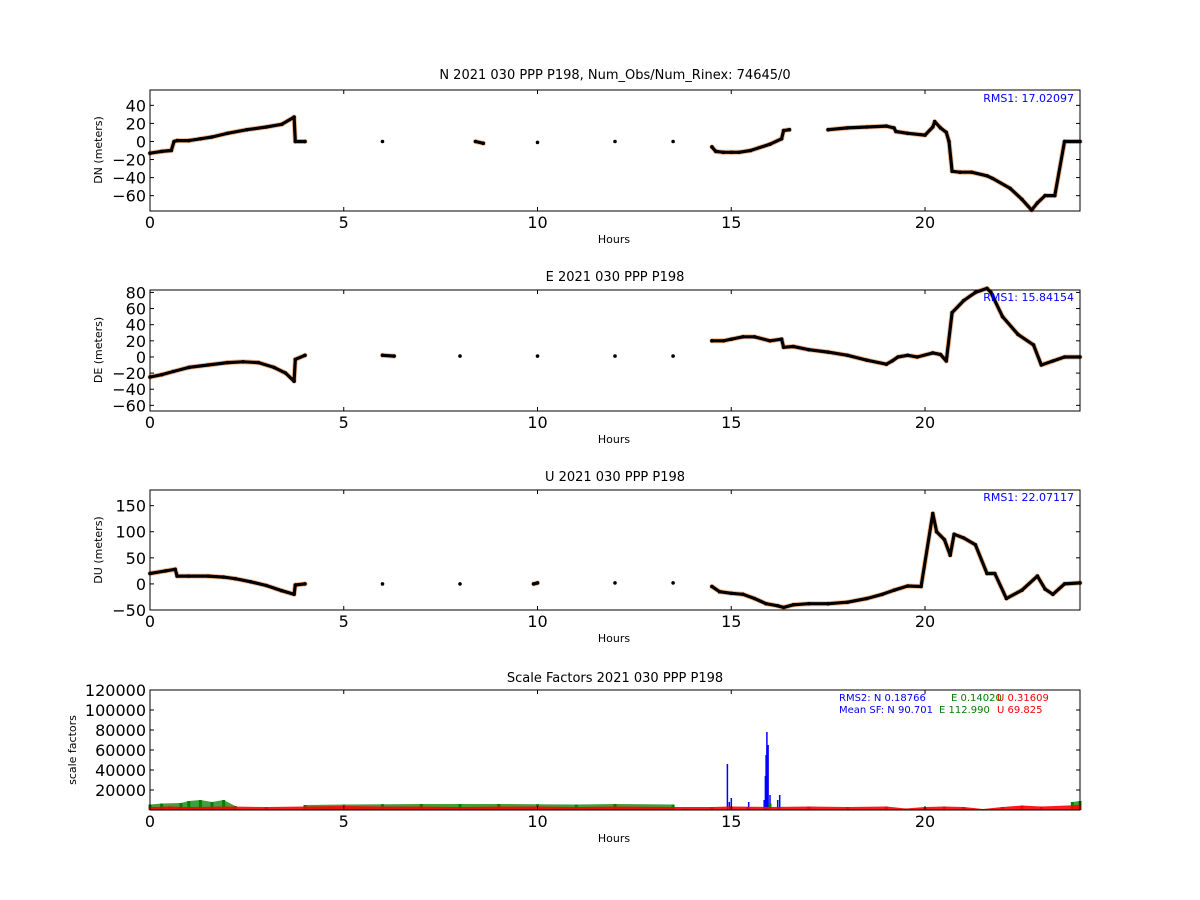  Describe the element at coordinates (136, 309) in the screenshot. I see `y-tick-label: 60` at that location.